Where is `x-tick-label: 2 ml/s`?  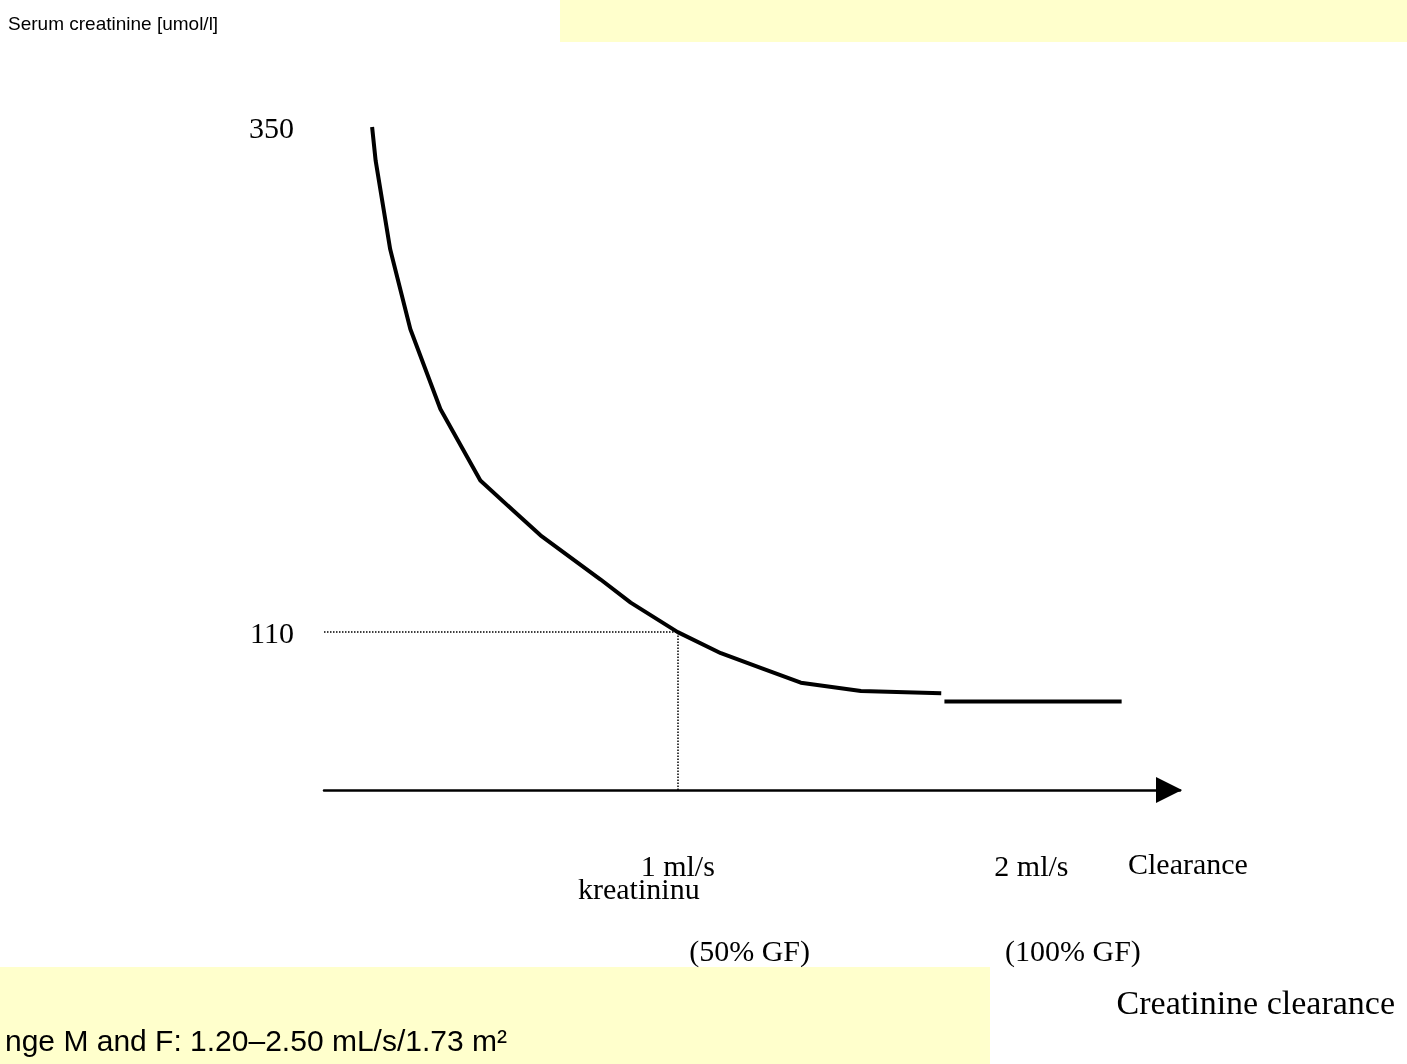
x-tick-label: 2 ml/s is located at coordinates (1031, 865).